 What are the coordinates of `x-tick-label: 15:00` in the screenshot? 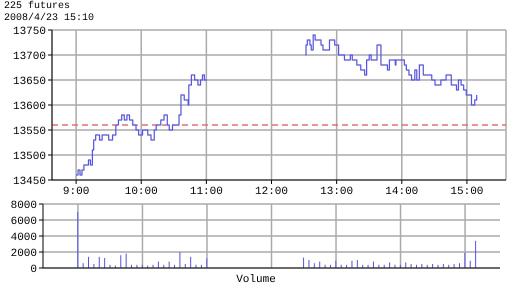 It's located at (467, 192).